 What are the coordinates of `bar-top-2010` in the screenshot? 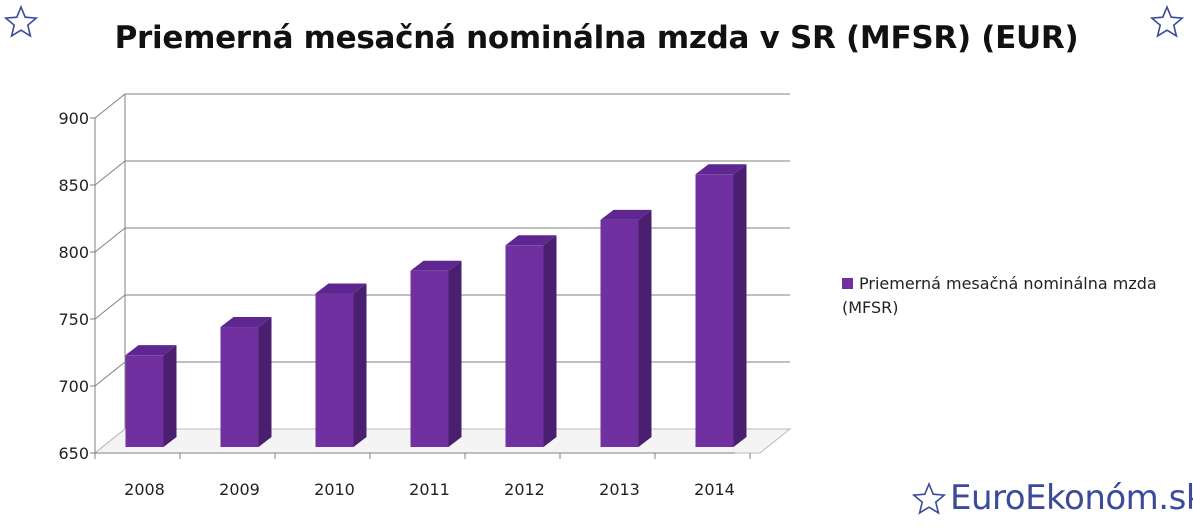 It's located at (341, 288).